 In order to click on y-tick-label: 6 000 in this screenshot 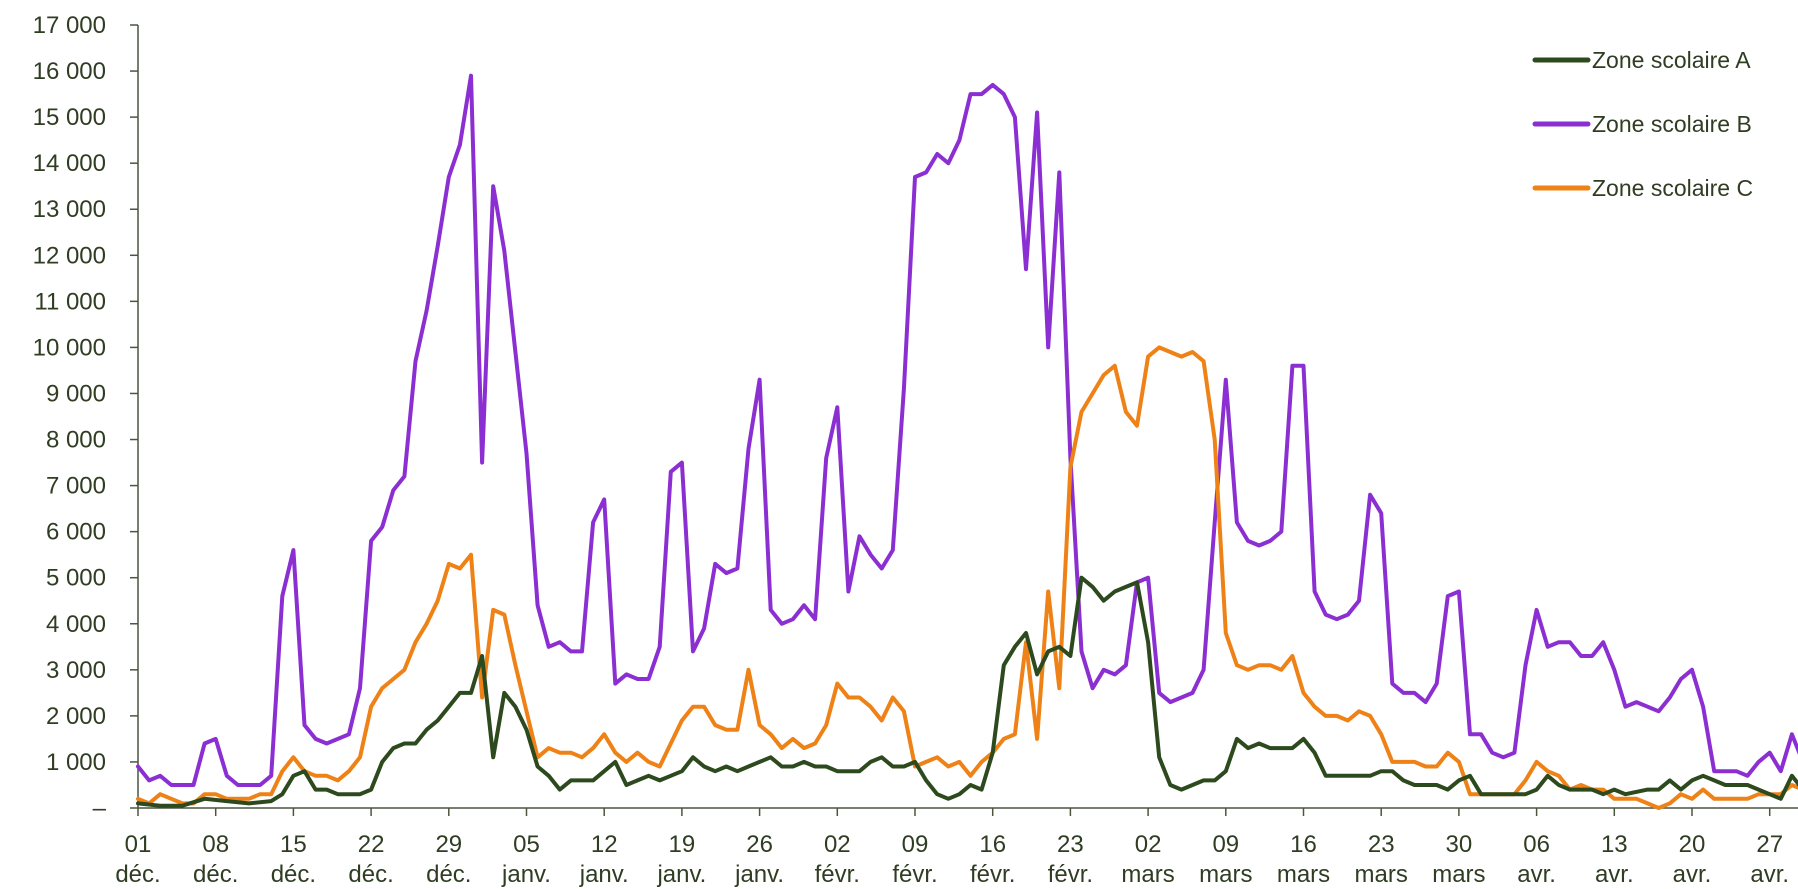, I will do `click(76, 532)`.